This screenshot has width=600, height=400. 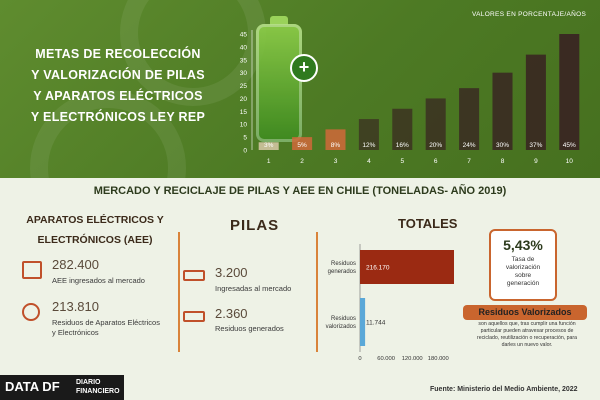 What do you see at coordinates (244, 35) in the screenshot?
I see `y-tick-label: 45` at bounding box center [244, 35].